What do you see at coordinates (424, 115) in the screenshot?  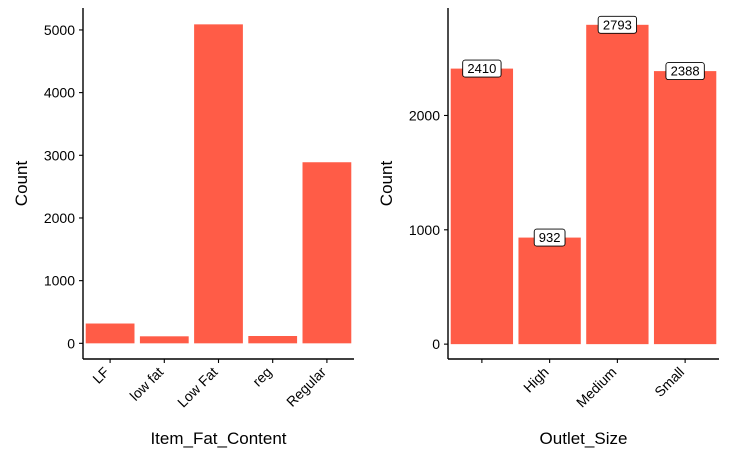 I see `y-tick-label-1-2: 2000` at bounding box center [424, 115].